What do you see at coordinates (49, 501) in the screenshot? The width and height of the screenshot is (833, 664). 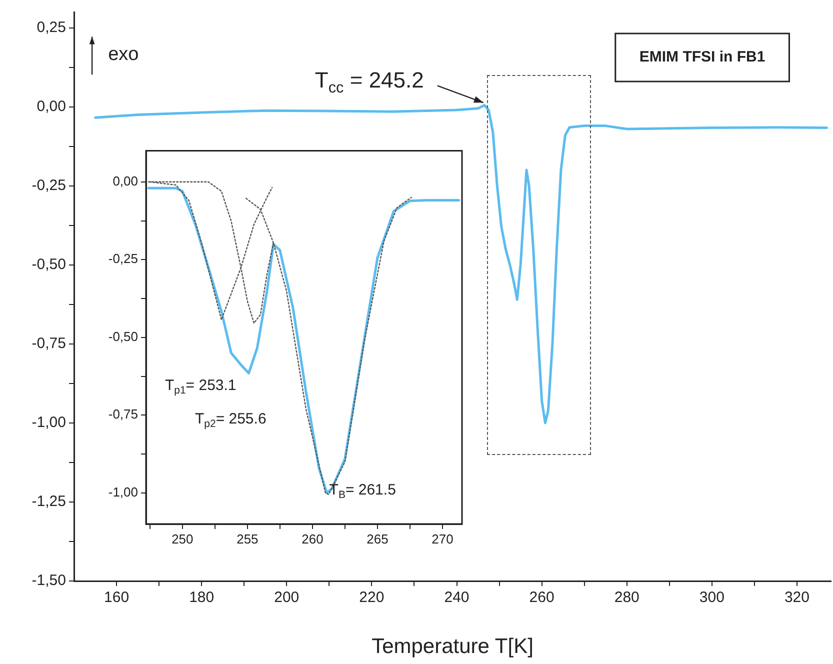 I see `y-tick-label: -1,25` at bounding box center [49, 501].